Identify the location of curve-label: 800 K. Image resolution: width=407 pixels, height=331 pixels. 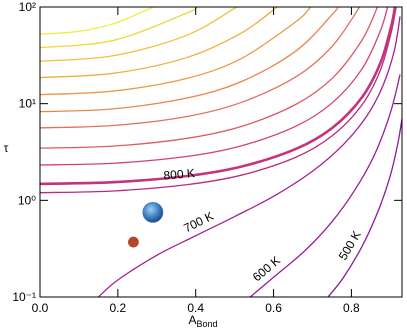
(179, 174).